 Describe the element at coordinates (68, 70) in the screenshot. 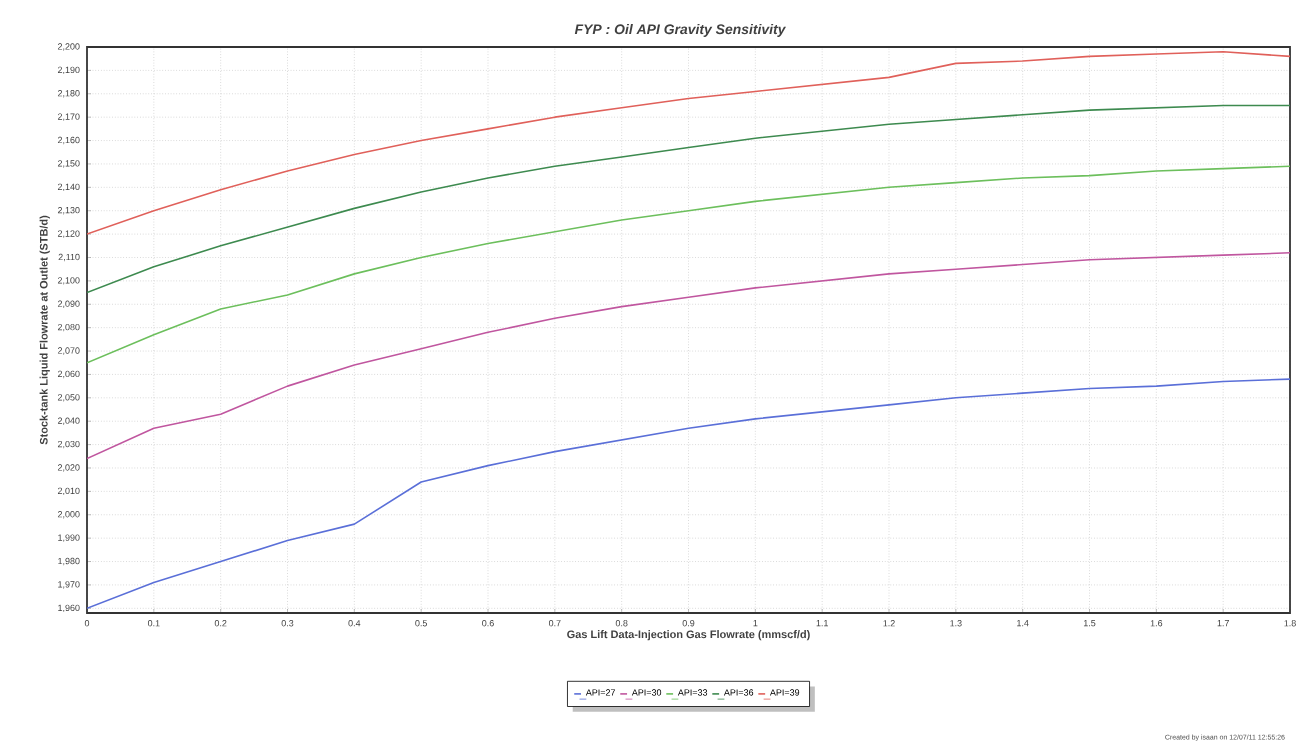

I see `y-tick-label: 2,190` at that location.